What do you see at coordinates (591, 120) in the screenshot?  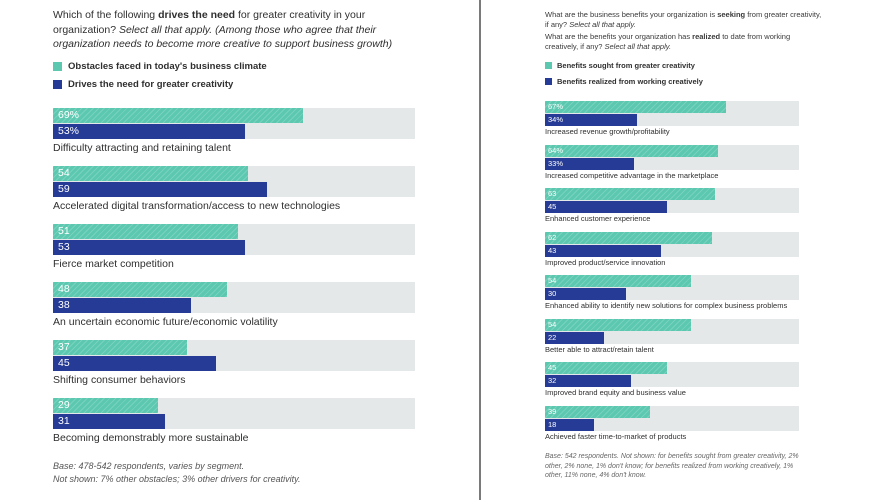 I see `realized-bar: 34%` at bounding box center [591, 120].